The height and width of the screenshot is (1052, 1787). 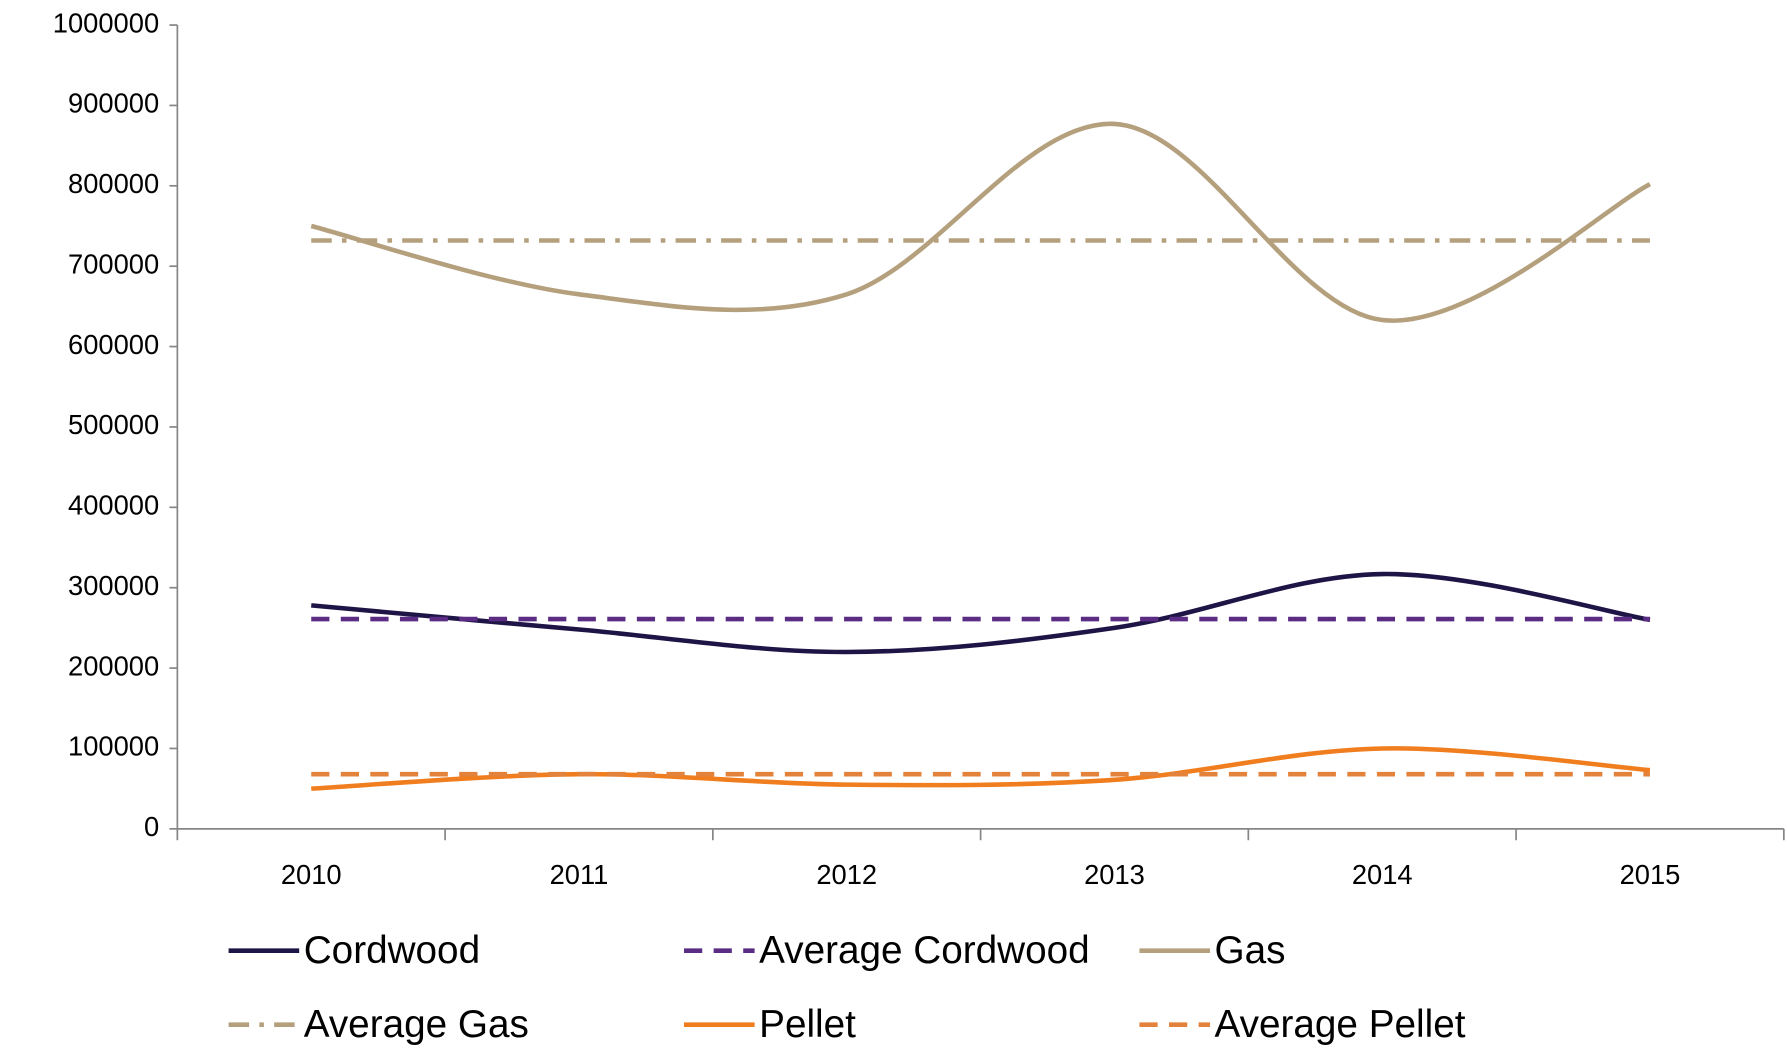 What do you see at coordinates (113, 665) in the screenshot?
I see `y-tick-label: 200000` at bounding box center [113, 665].